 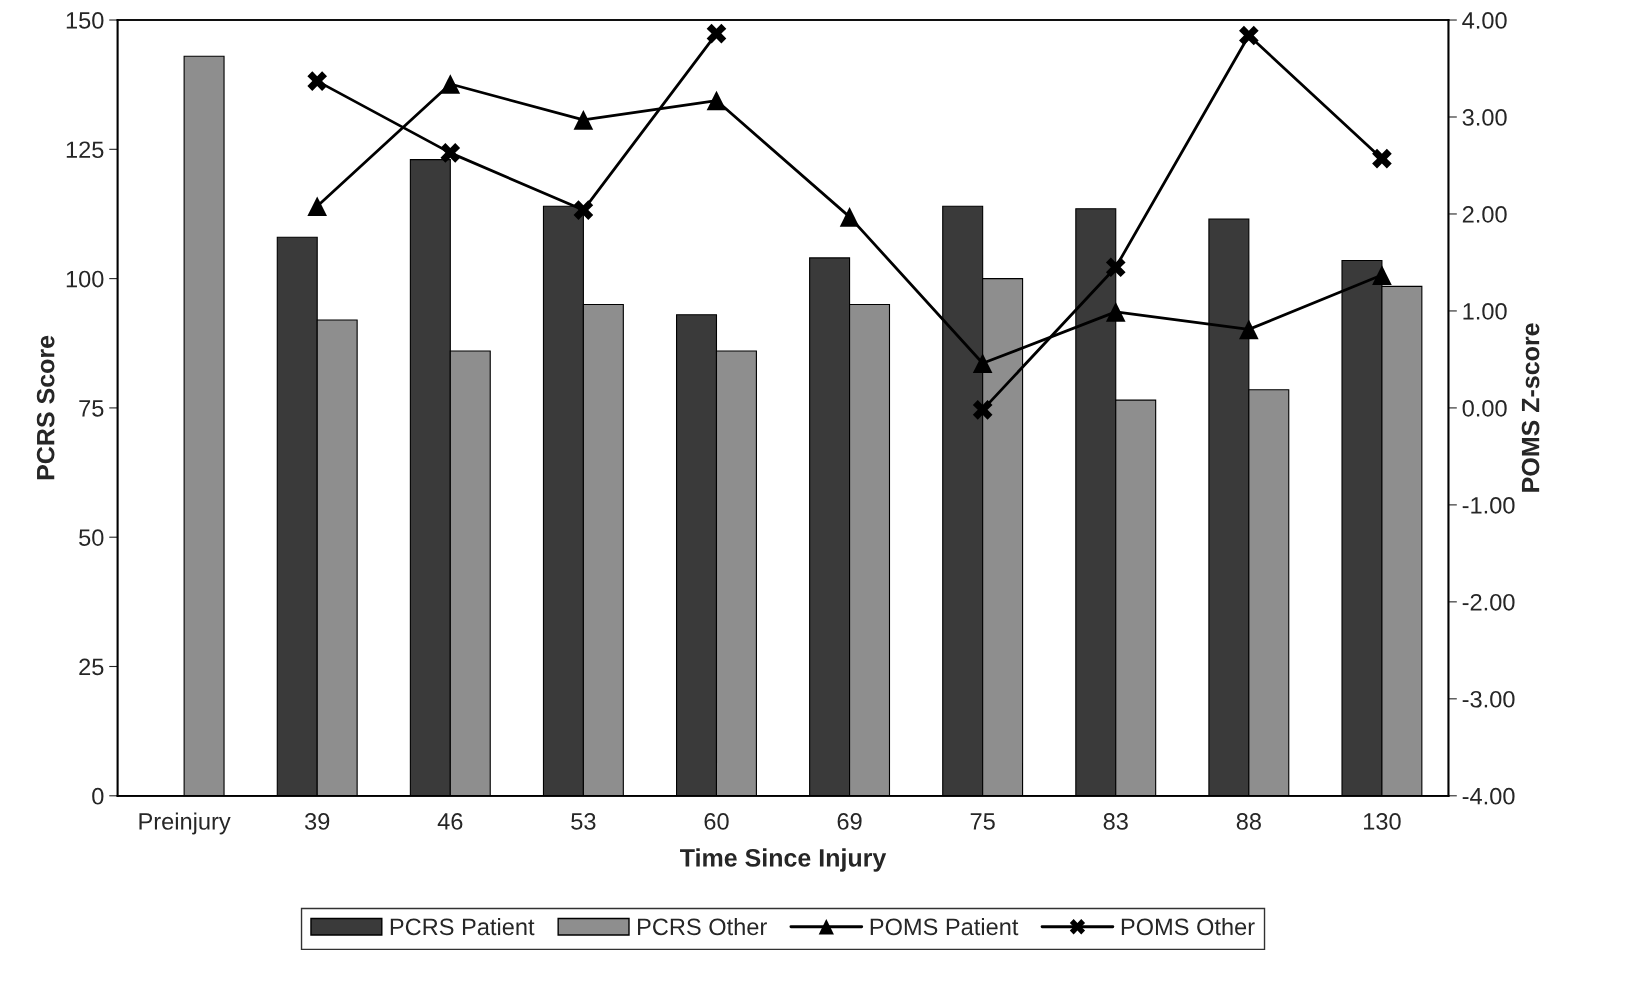 I want to click on y2-tick-label: 0.00, so click(x=1484, y=408).